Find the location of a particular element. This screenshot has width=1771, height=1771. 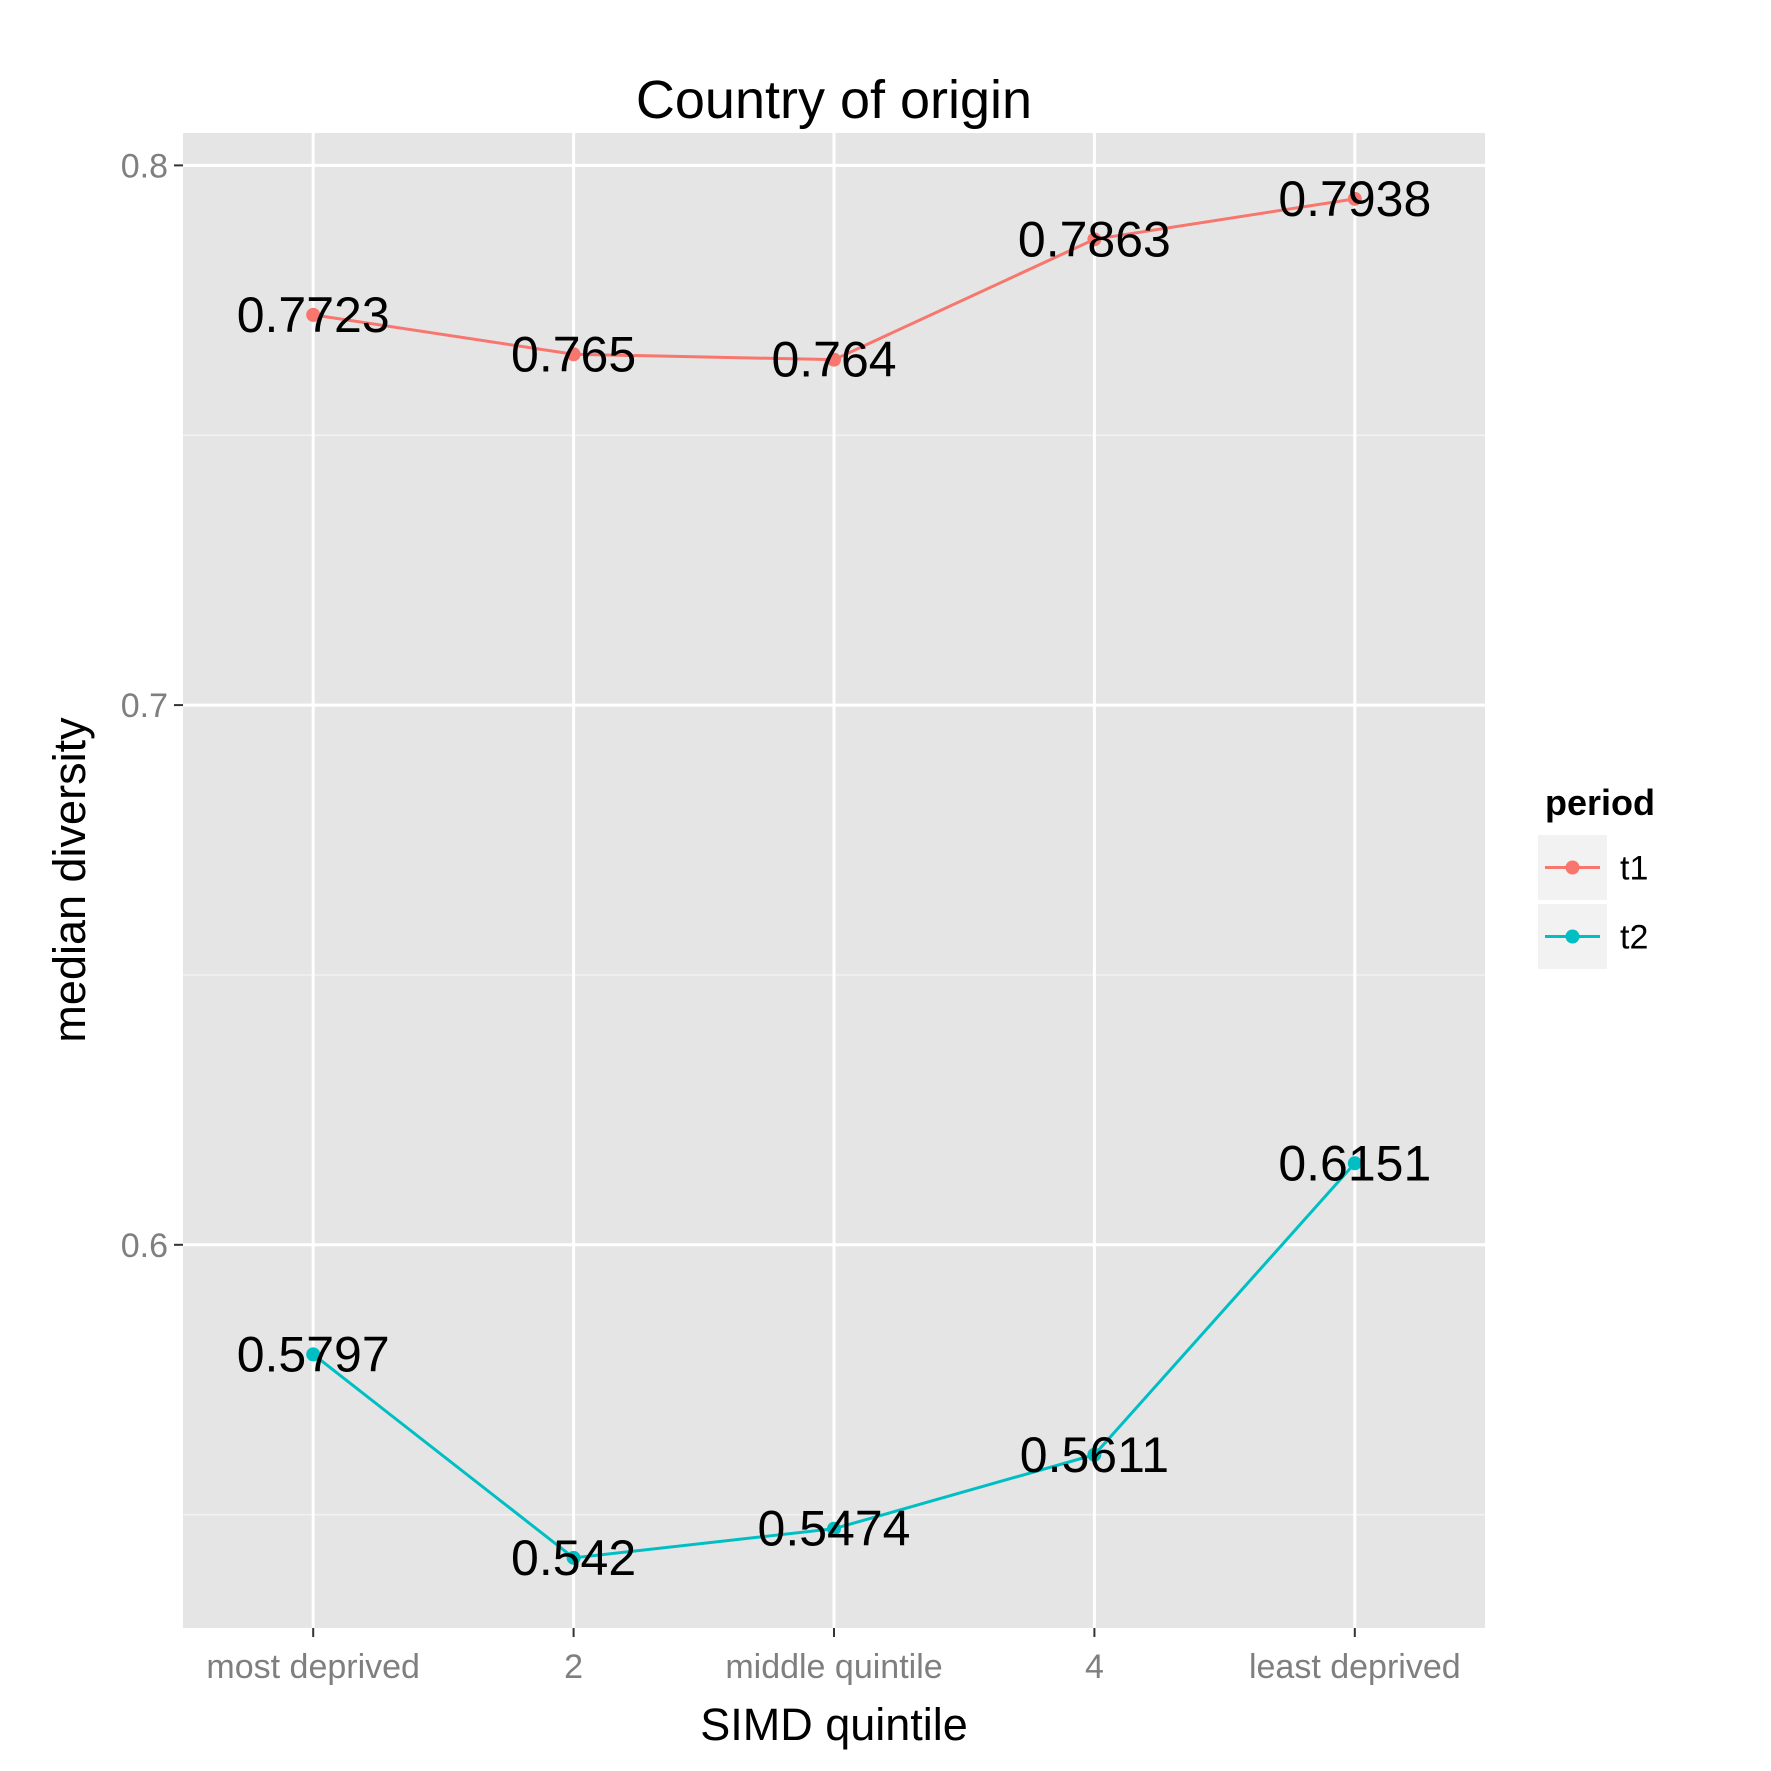

data-label-t2: 0.6151 is located at coordinates (1354, 1163).